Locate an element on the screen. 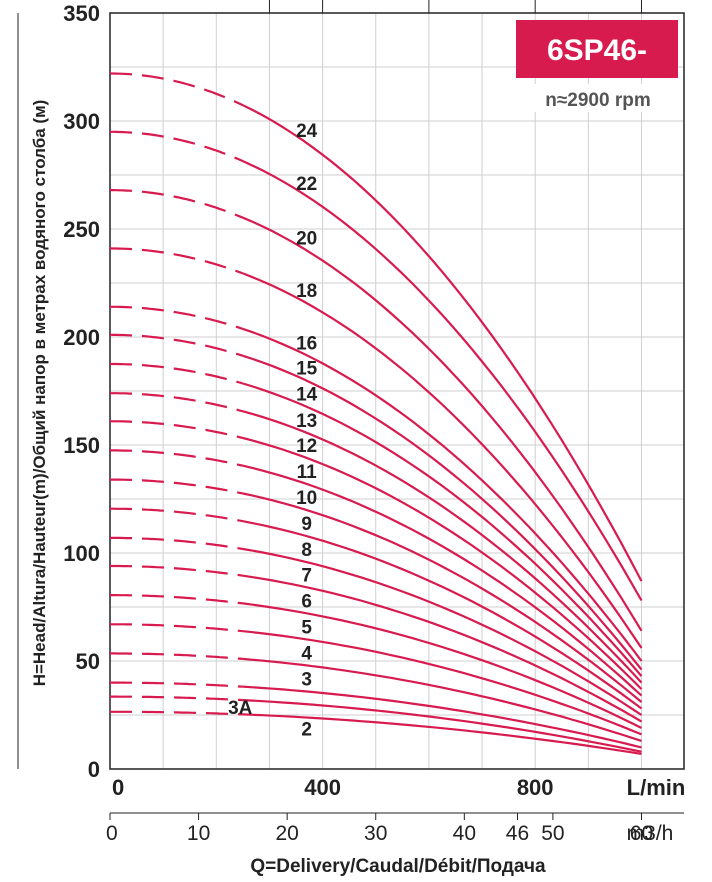 This screenshot has width=712, height=882. curve-18-extrapolated is located at coordinates (176, 261).